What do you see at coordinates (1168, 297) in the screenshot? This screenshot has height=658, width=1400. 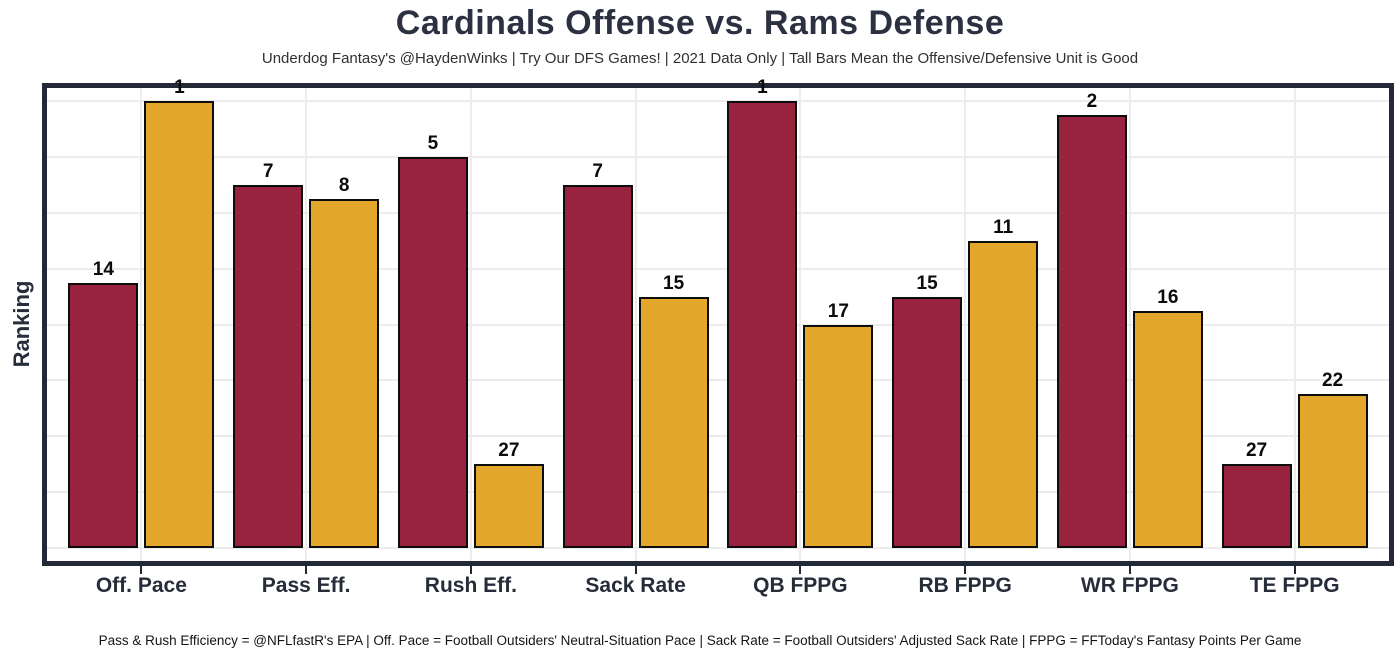 I see `bar-value-label: 16` at bounding box center [1168, 297].